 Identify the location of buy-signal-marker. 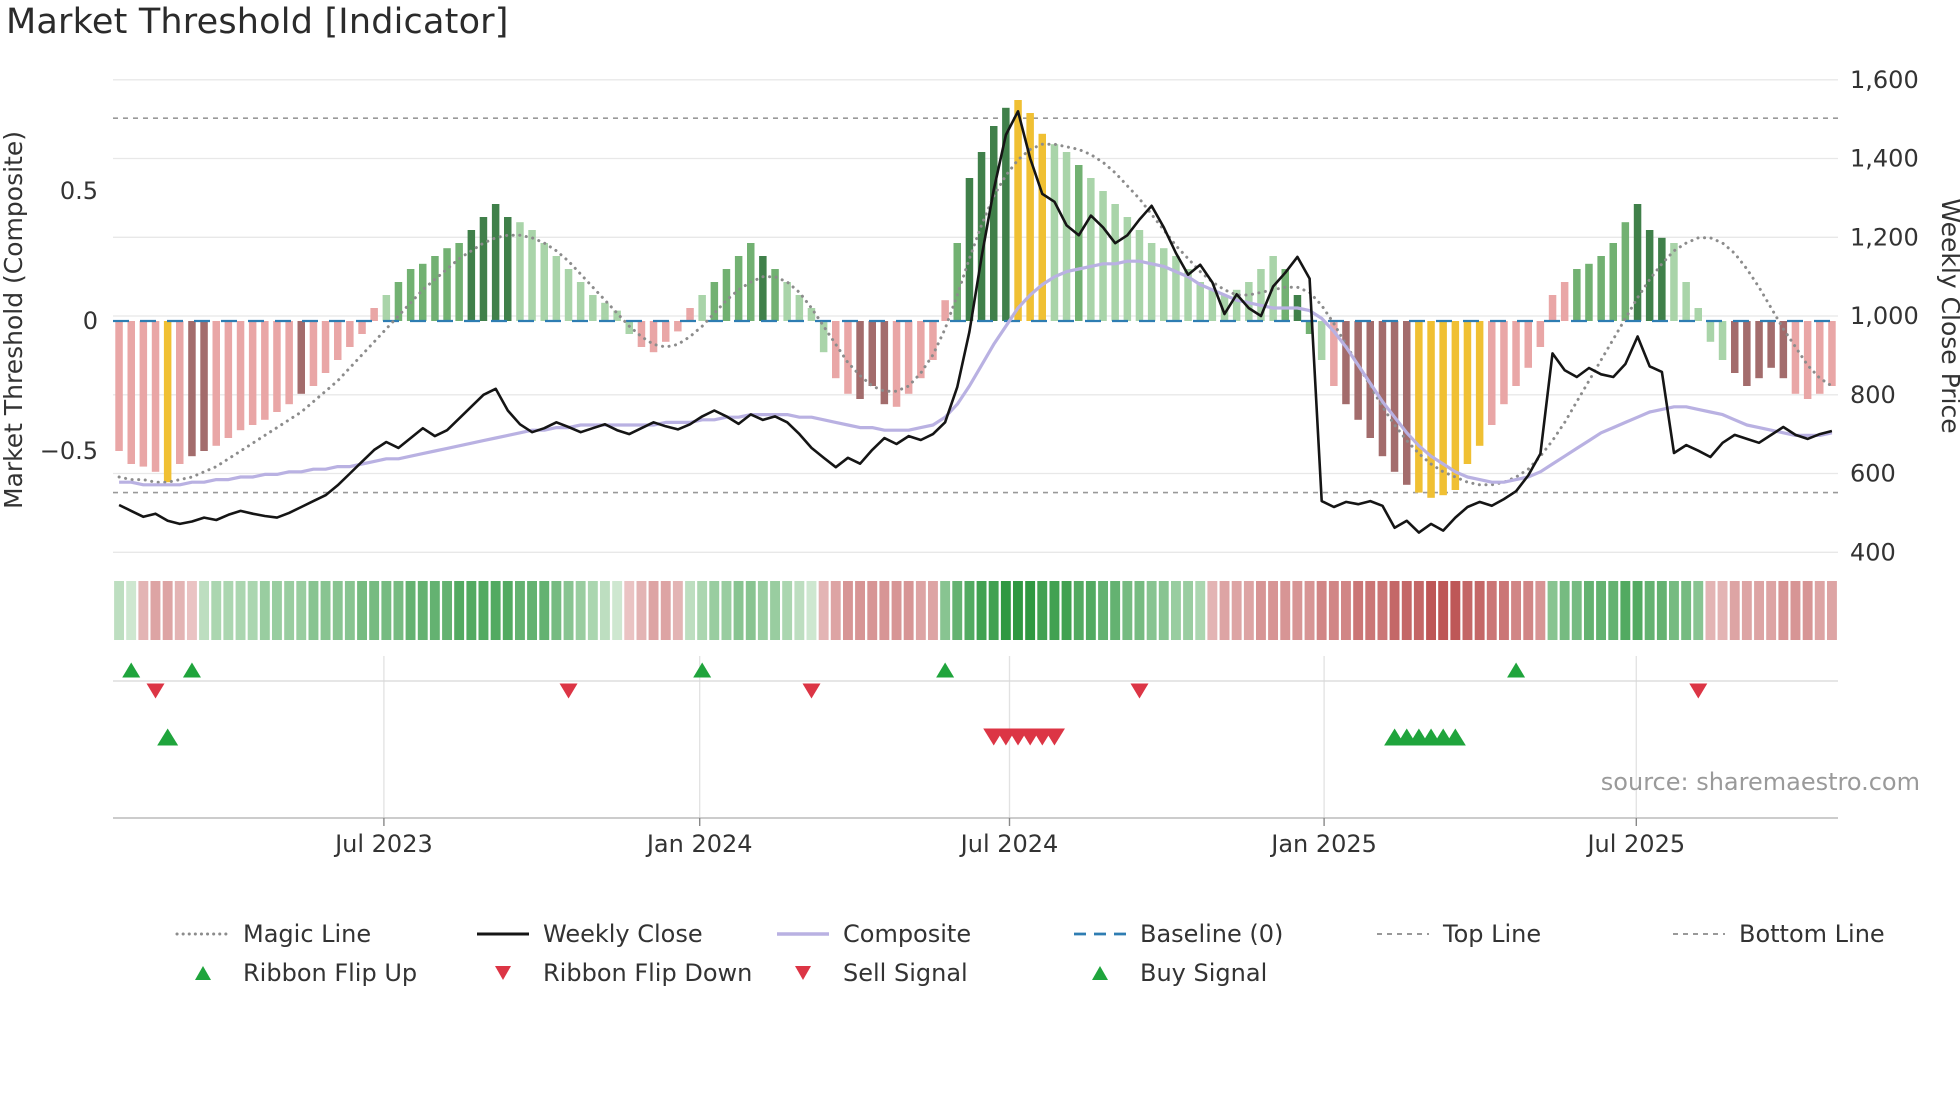
(168, 737).